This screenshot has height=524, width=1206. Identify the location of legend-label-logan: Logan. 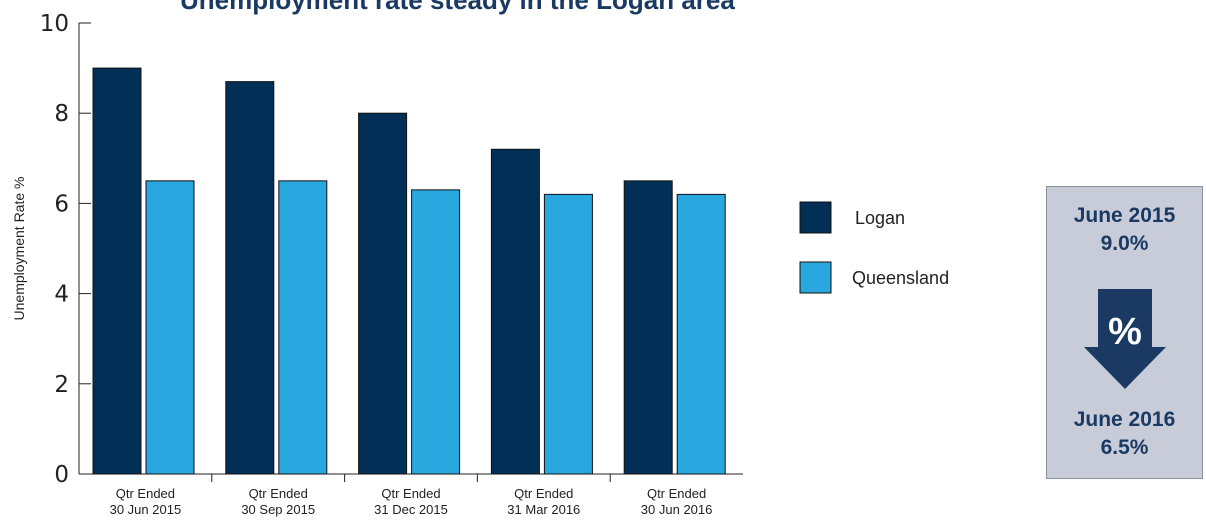
(880, 218).